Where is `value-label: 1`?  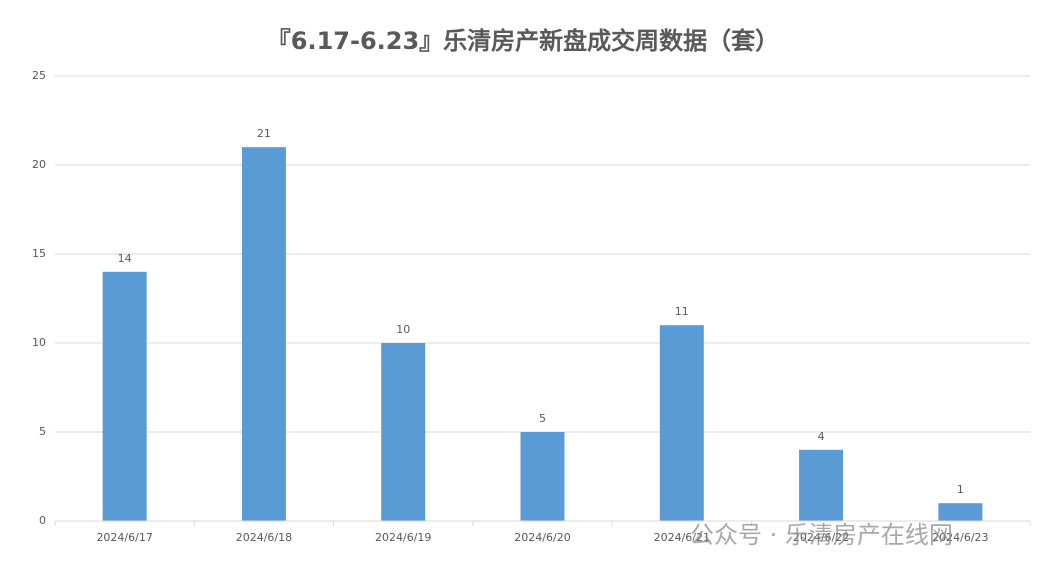 value-label: 1 is located at coordinates (960, 489).